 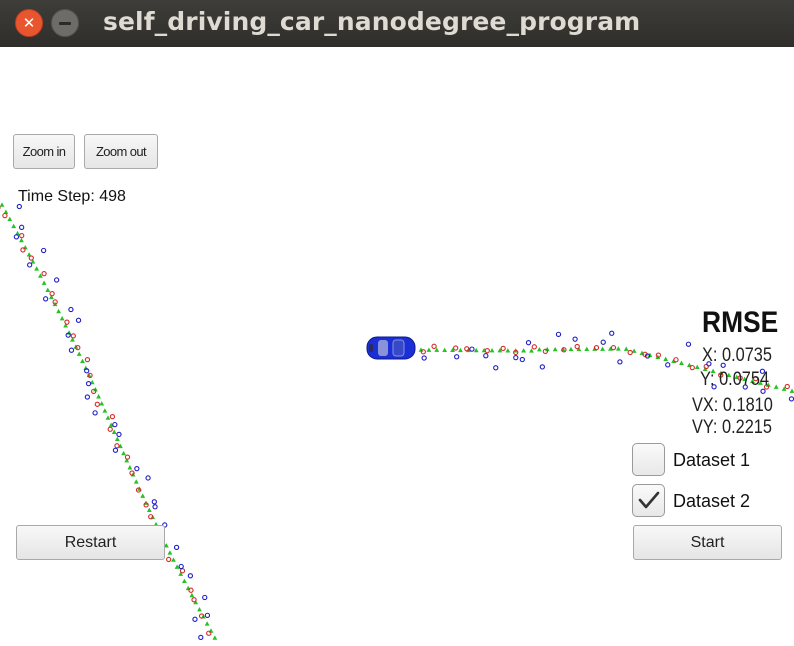 What do you see at coordinates (65, 23) in the screenshot?
I see `minimize-button` at bounding box center [65, 23].